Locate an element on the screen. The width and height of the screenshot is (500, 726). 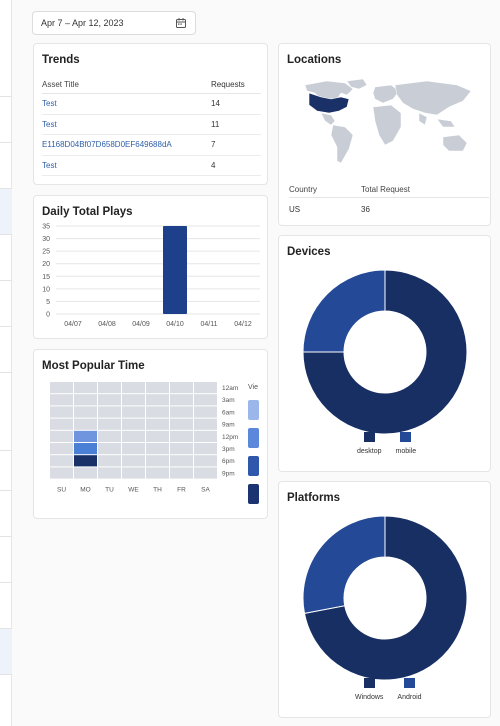
table-row: E1168D04Bf07D658D0EF649688dA 7 is located at coordinates (151, 145).